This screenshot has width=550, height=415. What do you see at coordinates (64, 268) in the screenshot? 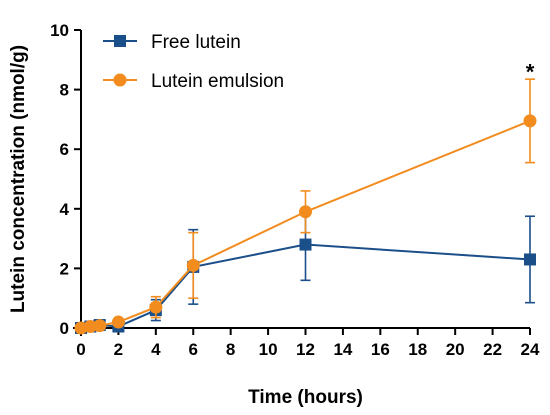
I see `y-tick-label: 2` at bounding box center [64, 268].